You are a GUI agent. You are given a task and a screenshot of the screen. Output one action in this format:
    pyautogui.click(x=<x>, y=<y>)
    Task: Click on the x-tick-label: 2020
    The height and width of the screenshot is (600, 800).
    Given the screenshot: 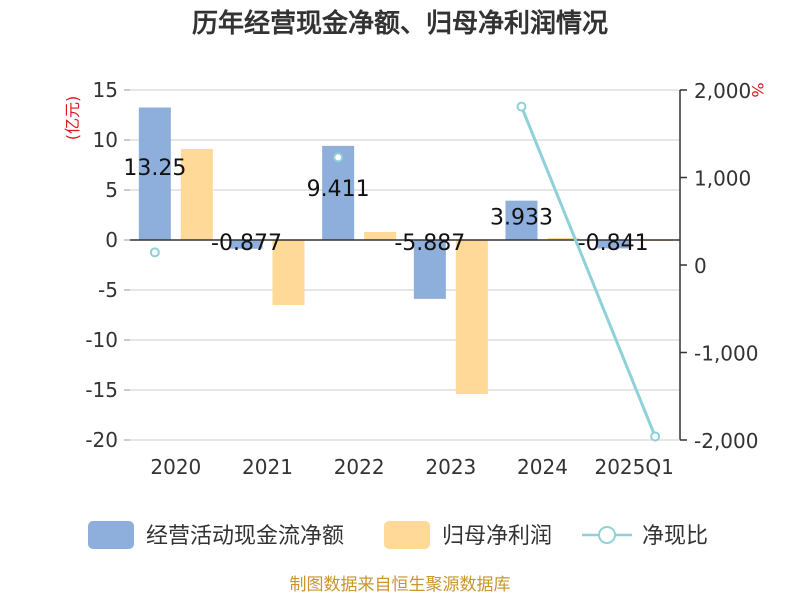 What is the action you would take?
    pyautogui.click(x=175, y=467)
    